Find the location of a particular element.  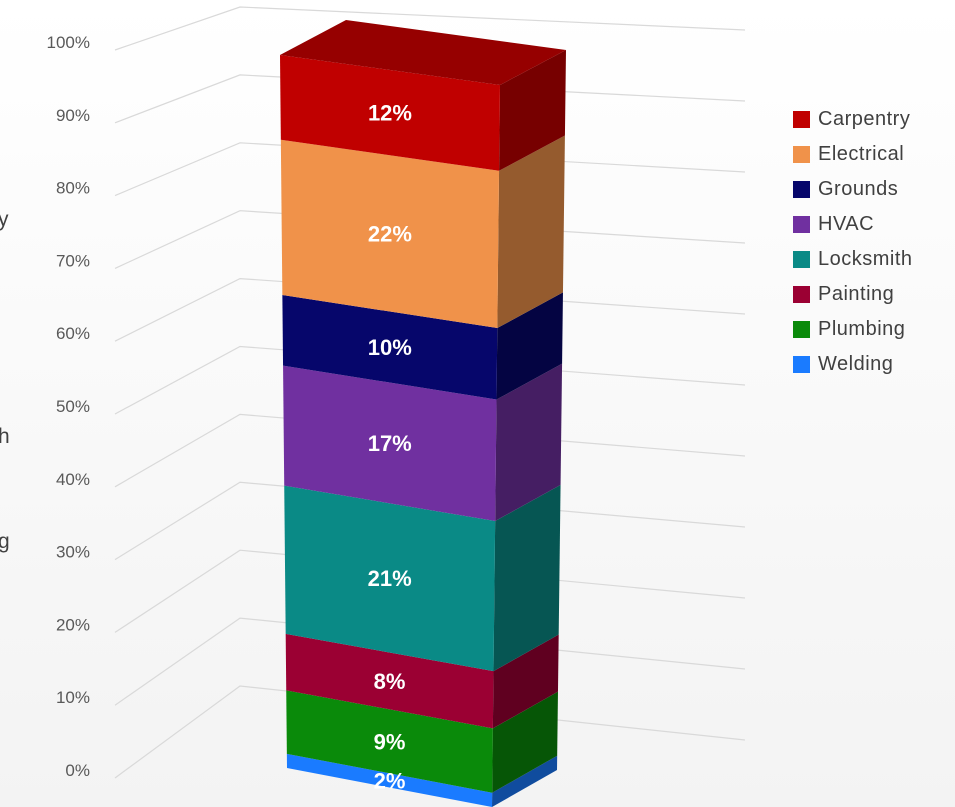

data-label-painting: 8% is located at coordinates (390, 681).